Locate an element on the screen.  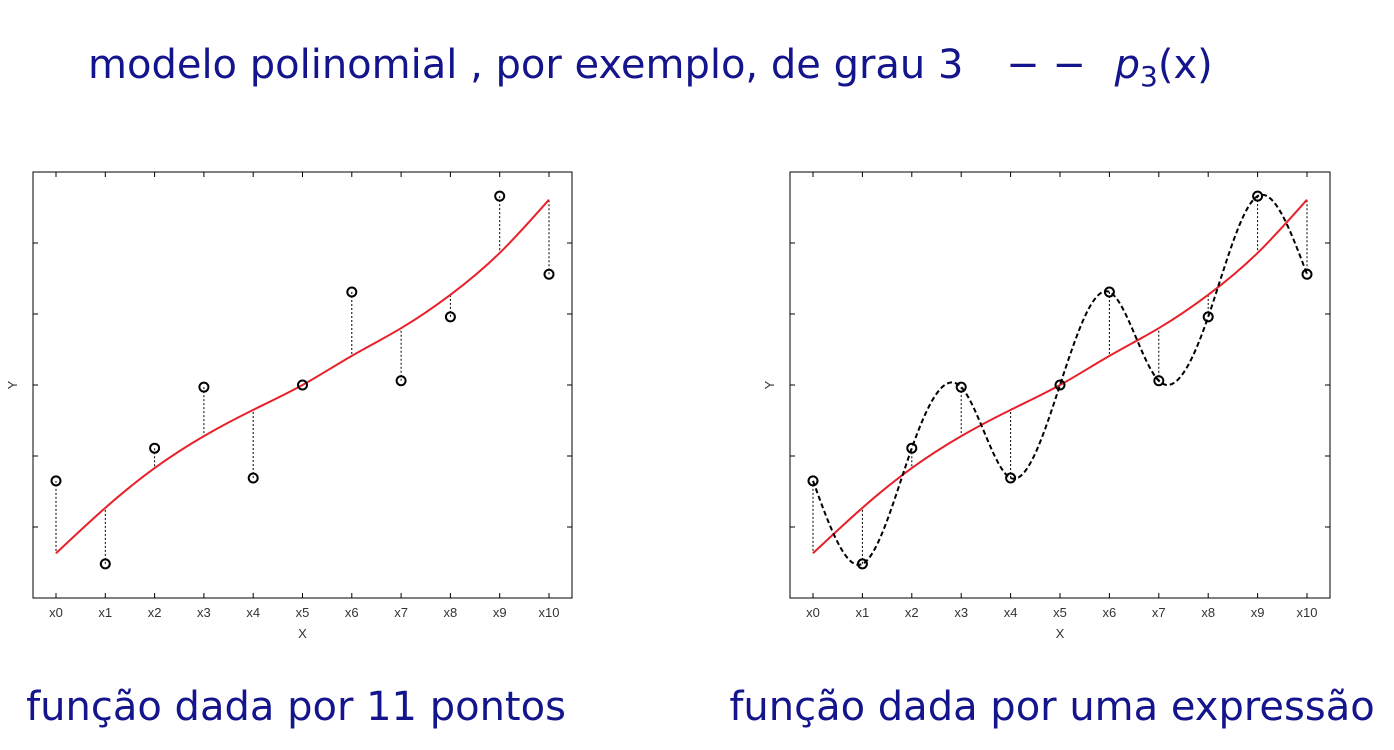
caption: função dada por 11 pontos is located at coordinates (296, 707).